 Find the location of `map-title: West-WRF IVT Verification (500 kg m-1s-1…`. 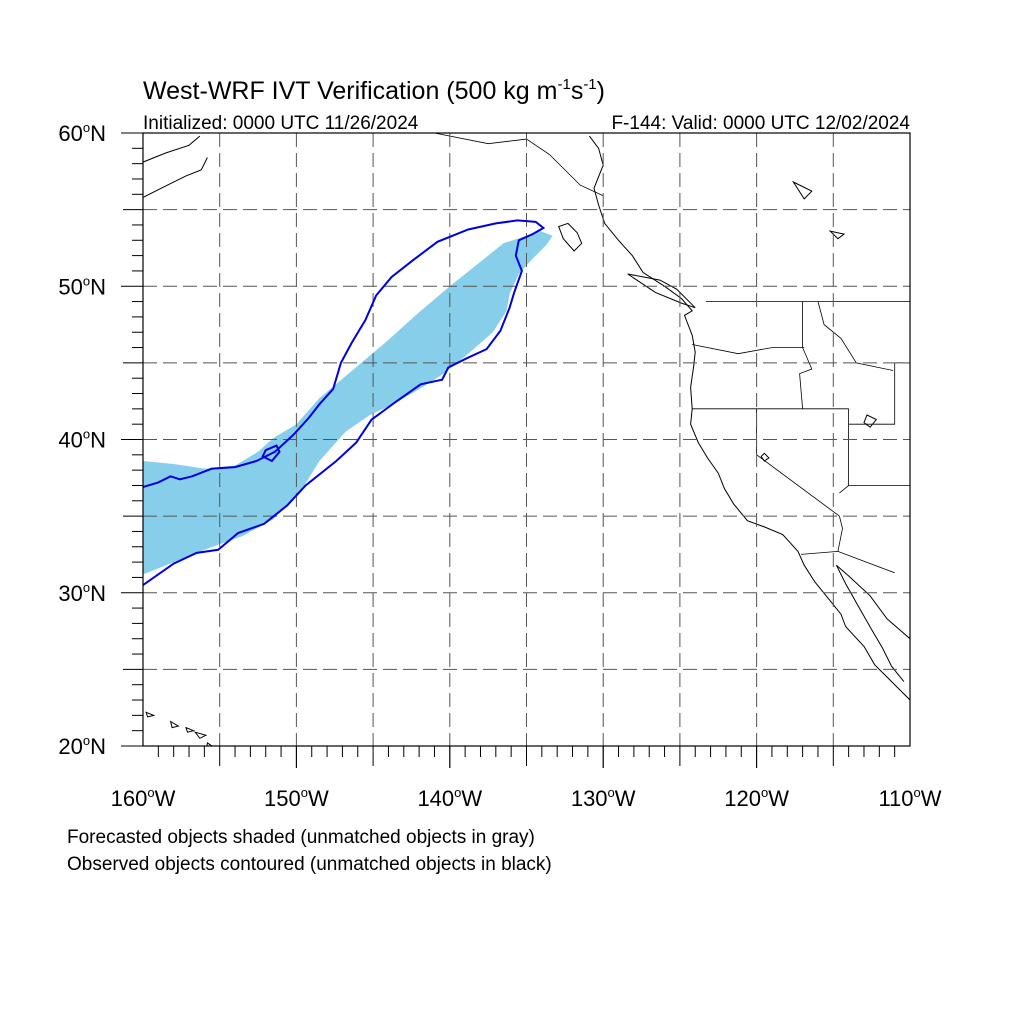

map-title: West-WRF IVT Verification (500 kg m-1s-1… is located at coordinates (374, 90).